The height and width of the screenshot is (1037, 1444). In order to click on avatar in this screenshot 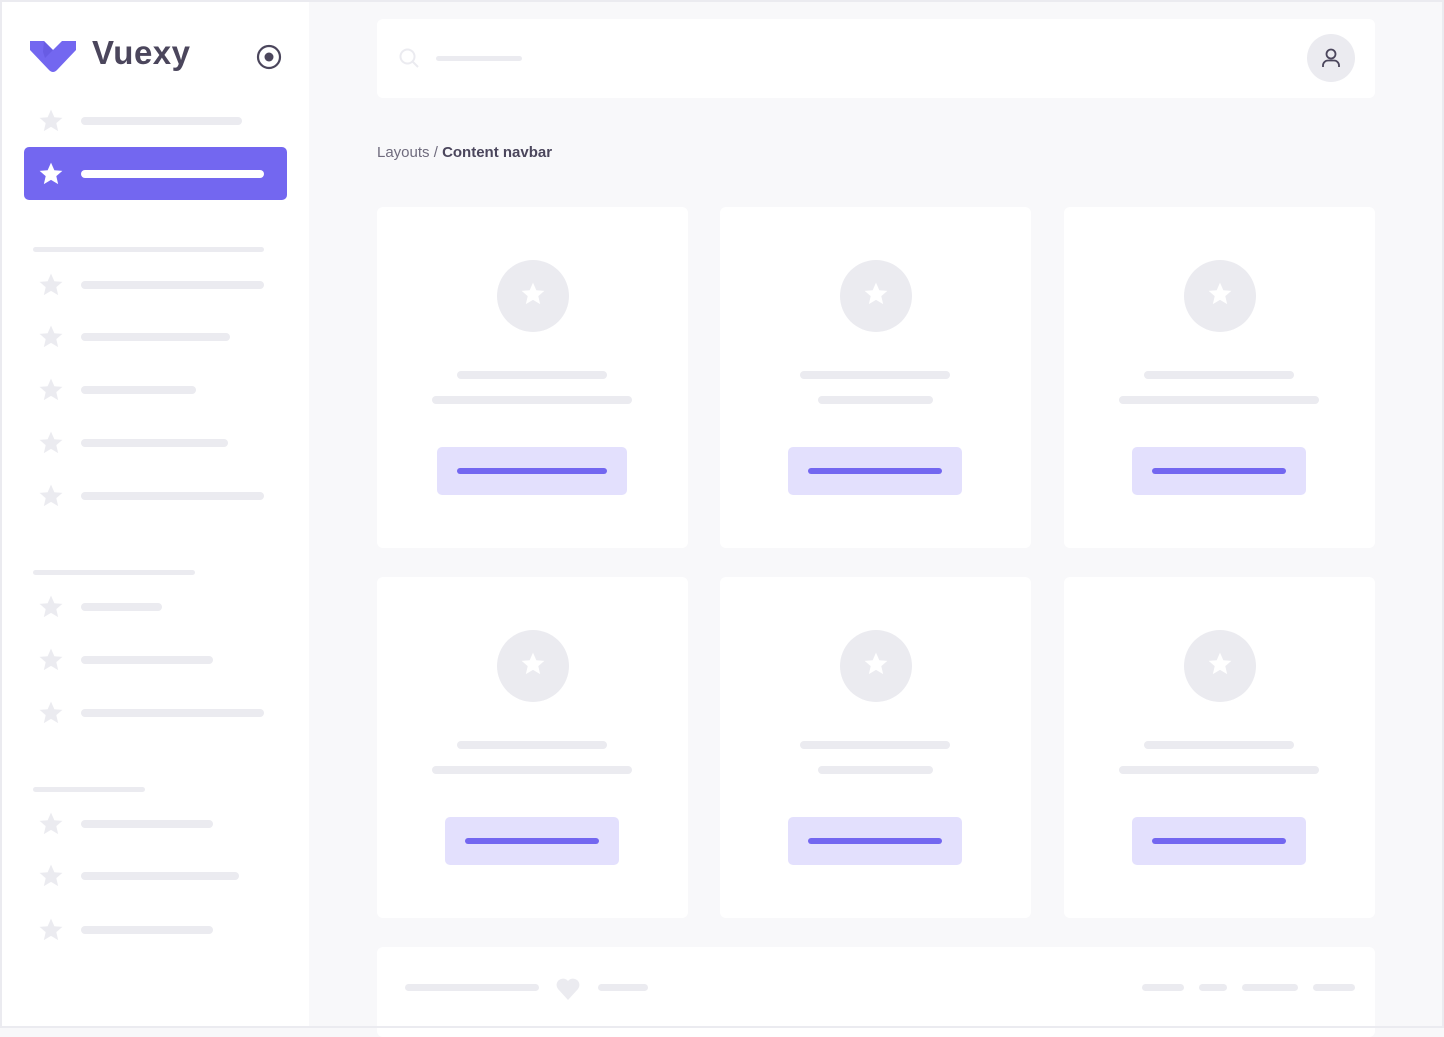, I will do `click(1331, 58)`.